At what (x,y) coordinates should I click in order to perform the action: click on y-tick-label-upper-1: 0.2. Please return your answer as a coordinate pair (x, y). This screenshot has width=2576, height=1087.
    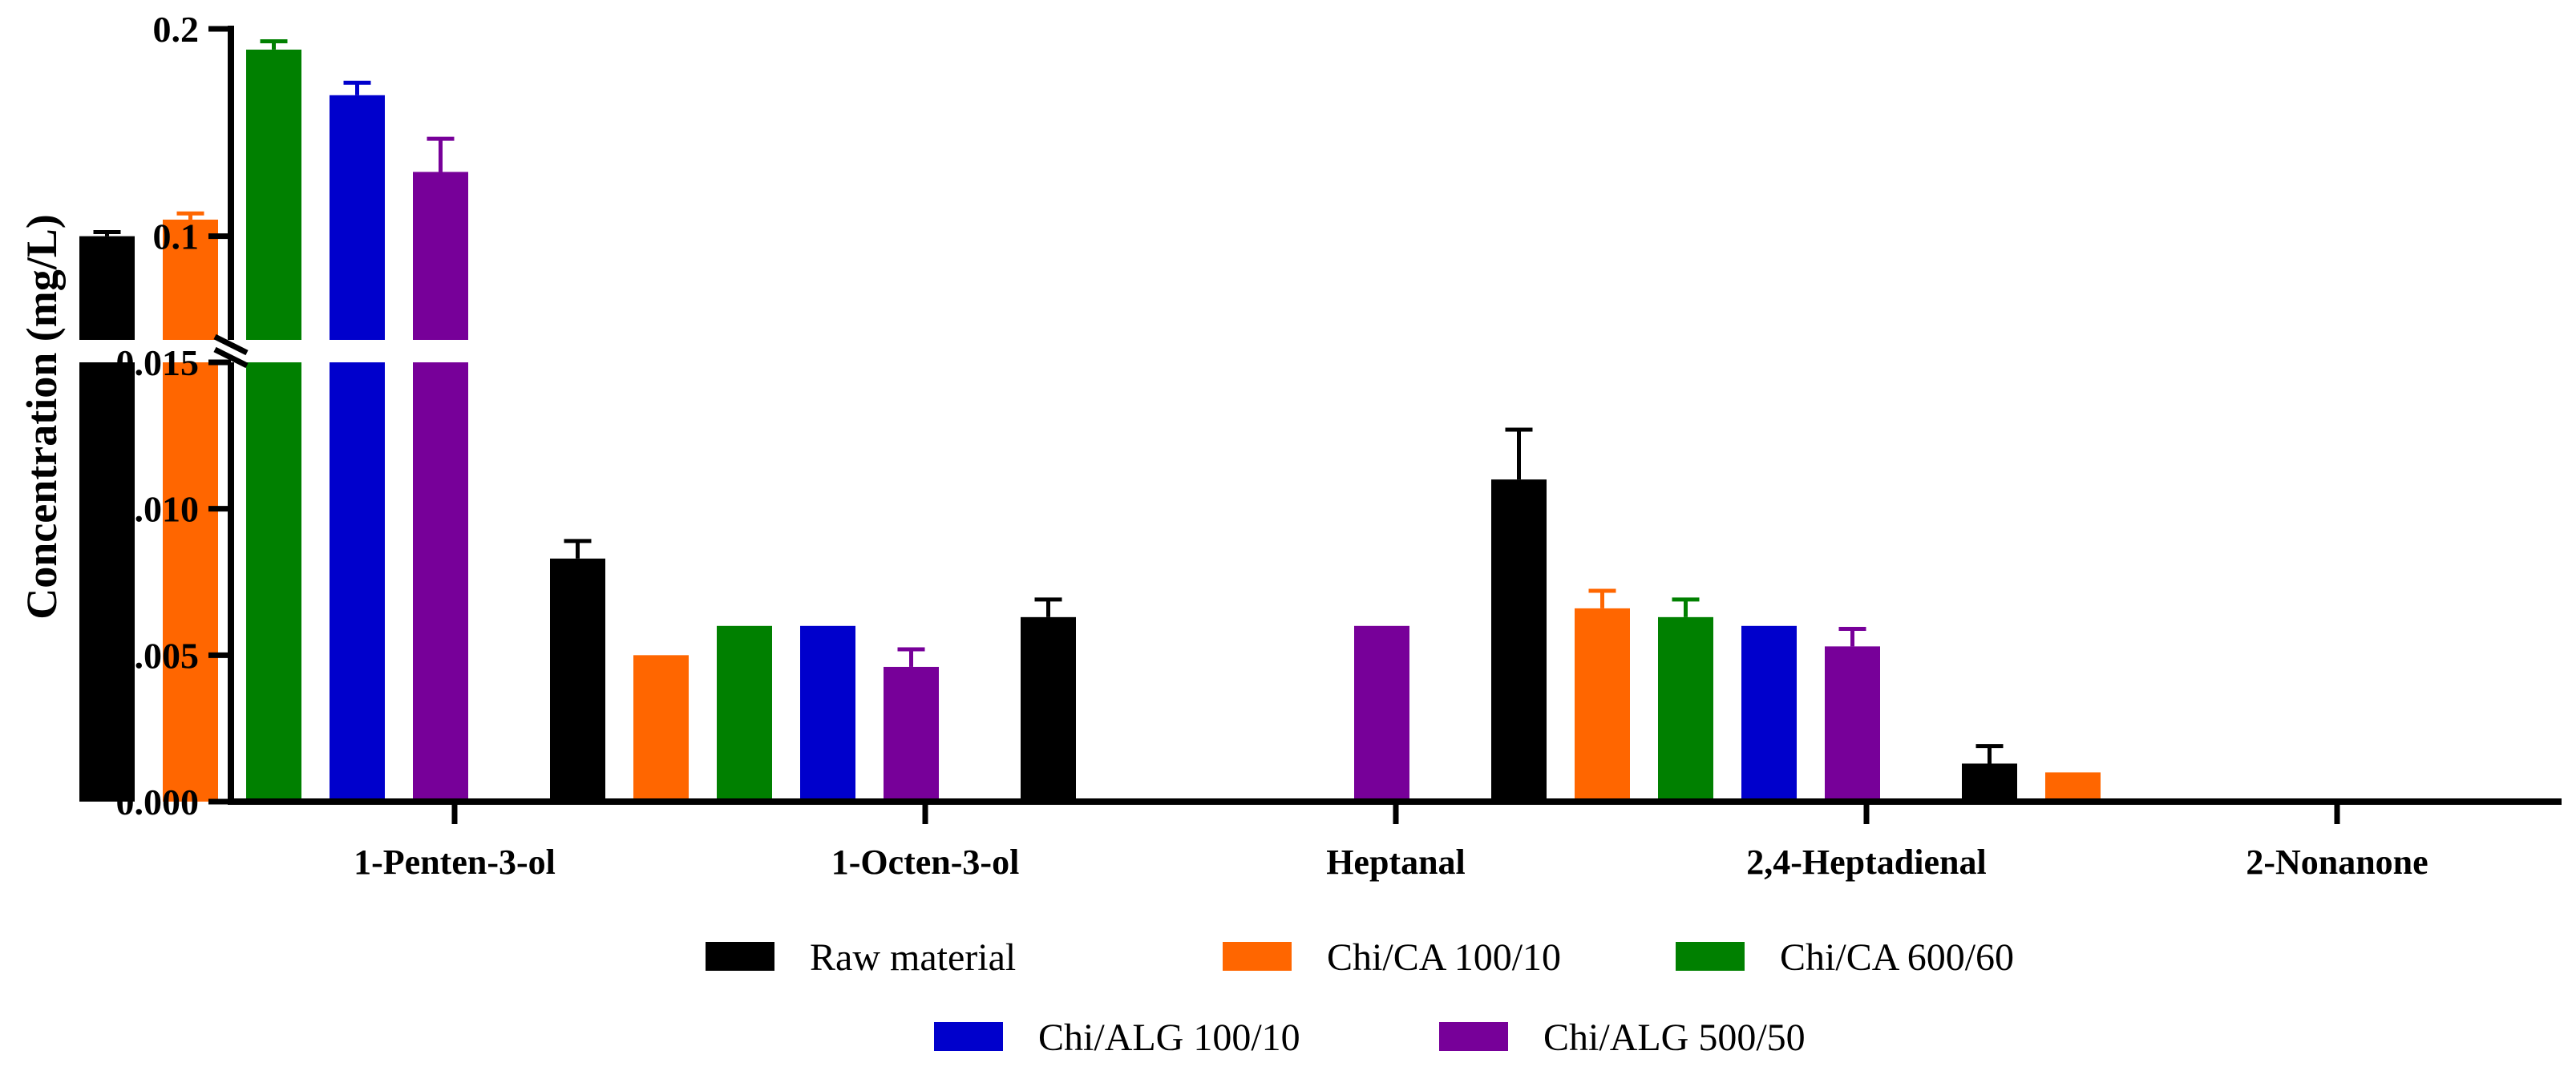
    Looking at the image, I should click on (176, 29).